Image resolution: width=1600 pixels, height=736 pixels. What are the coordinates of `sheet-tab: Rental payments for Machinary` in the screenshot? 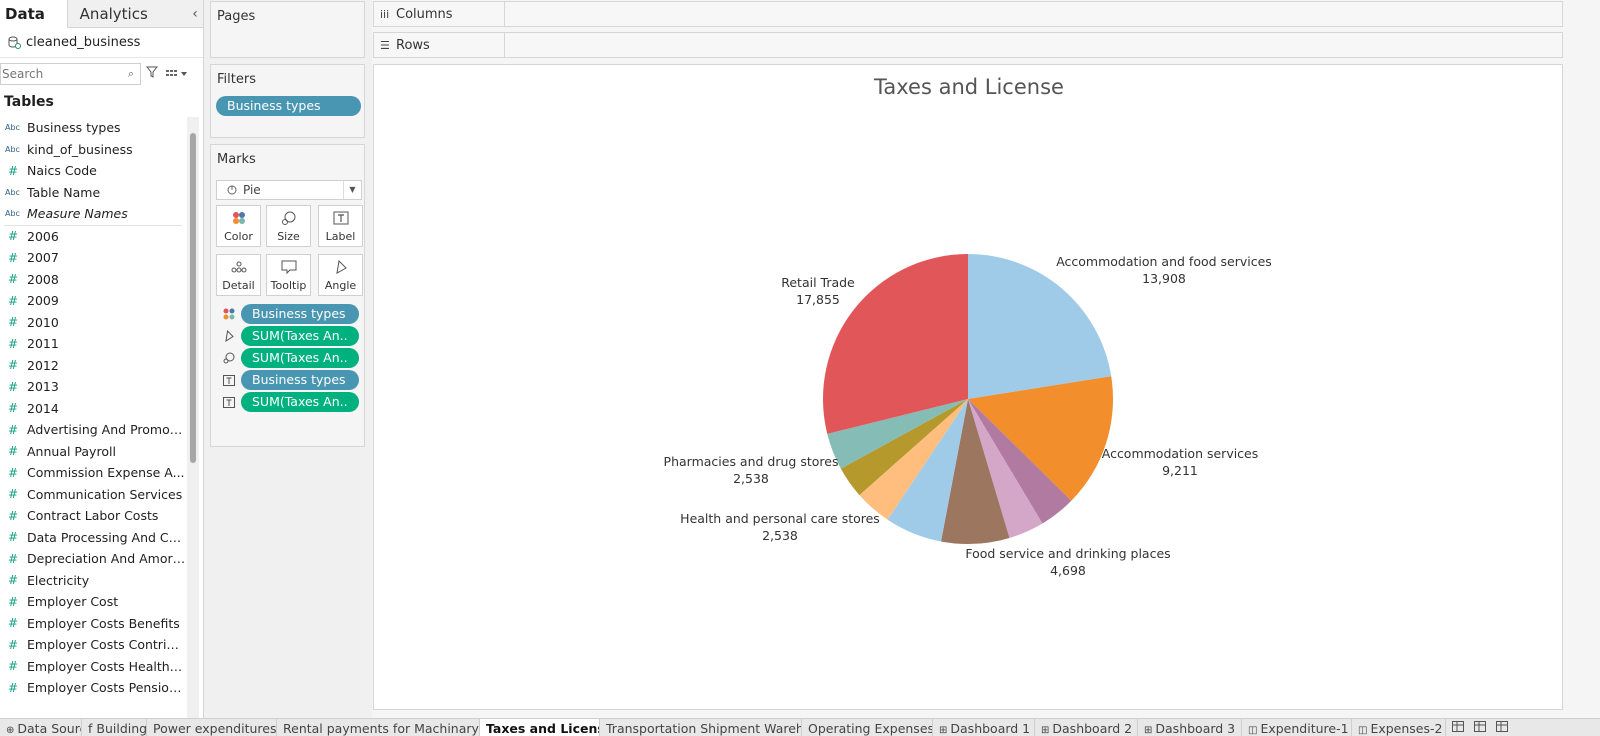 It's located at (378, 727).